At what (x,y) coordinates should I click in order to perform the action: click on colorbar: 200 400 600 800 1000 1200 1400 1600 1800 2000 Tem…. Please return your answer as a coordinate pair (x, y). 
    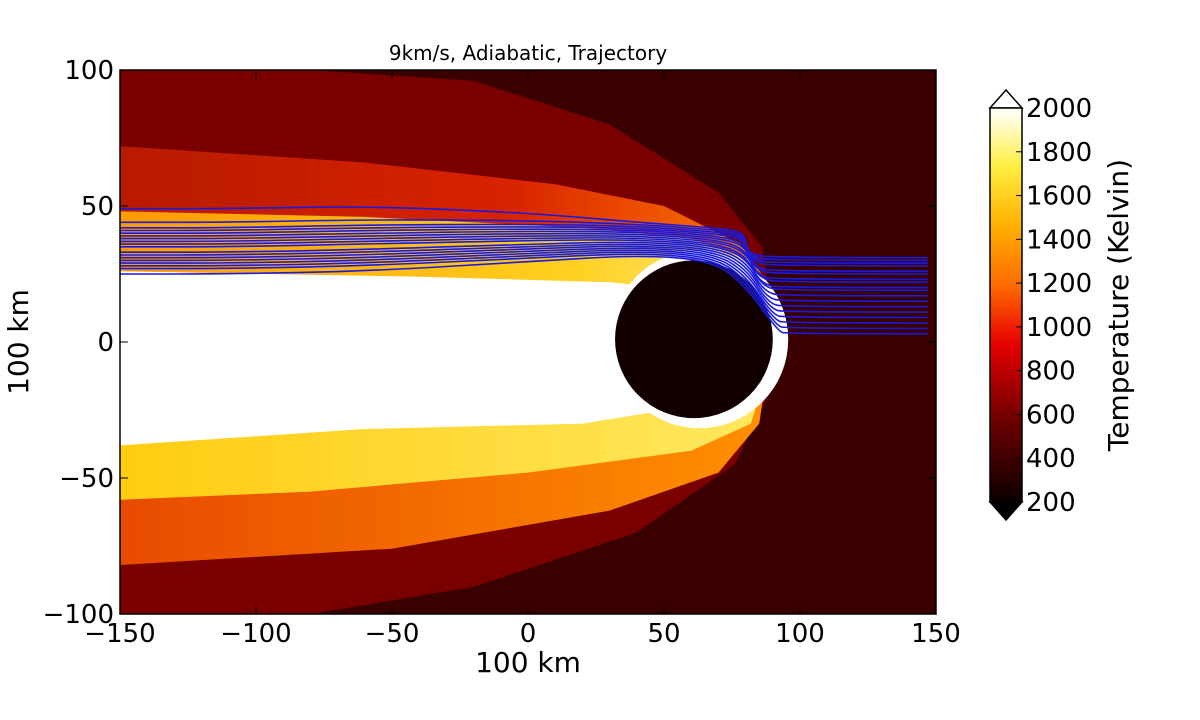
    Looking at the image, I should click on (1061, 305).